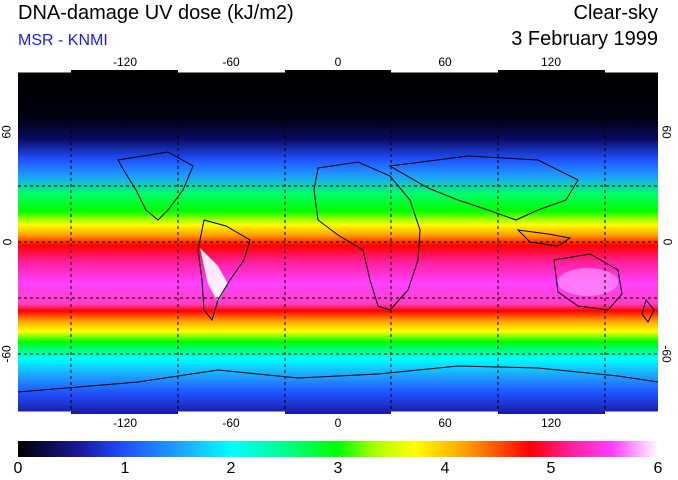 This screenshot has width=678, height=480. What do you see at coordinates (445, 423) in the screenshot?
I see `lon-bottom-label: 60` at bounding box center [445, 423].